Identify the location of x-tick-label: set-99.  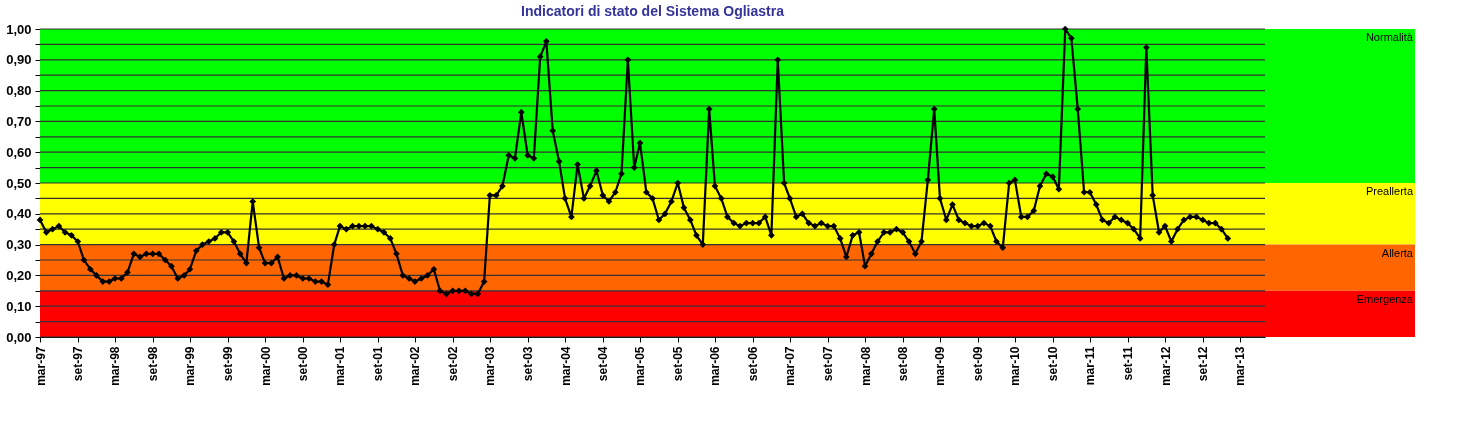
(228, 364).